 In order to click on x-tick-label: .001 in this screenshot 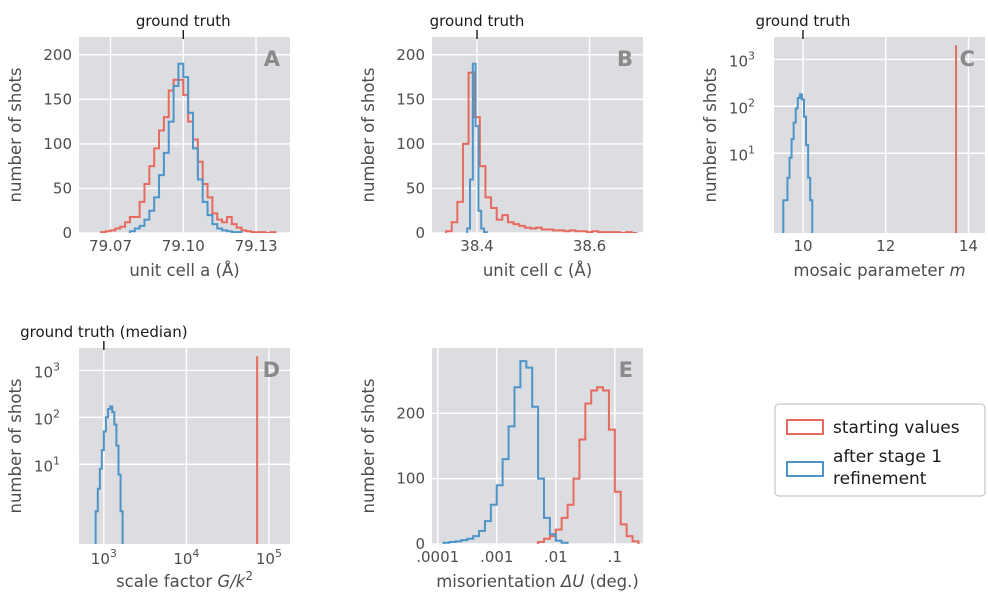, I will do `click(496, 557)`.